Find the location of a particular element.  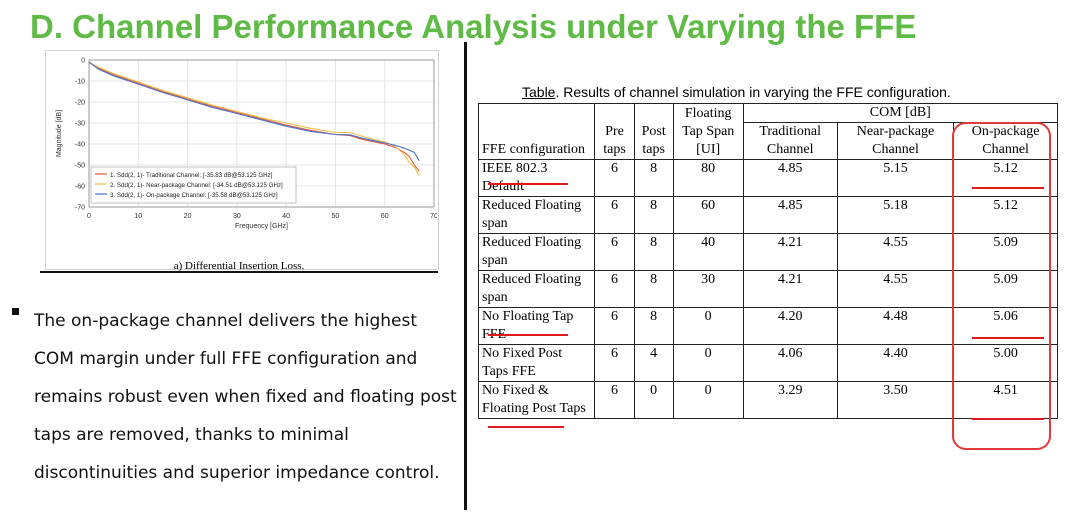

cell-config: No Fixed Post Taps FFE is located at coordinates (536, 363).